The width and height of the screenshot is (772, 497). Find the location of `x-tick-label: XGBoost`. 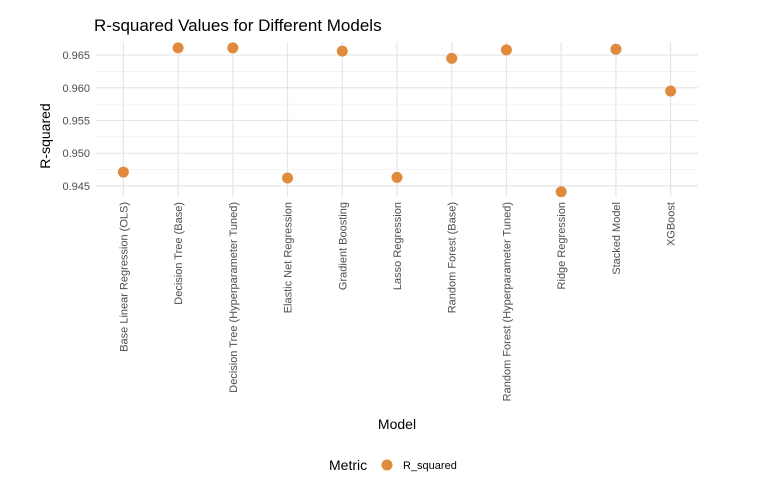

x-tick-label: XGBoost is located at coordinates (672, 224).